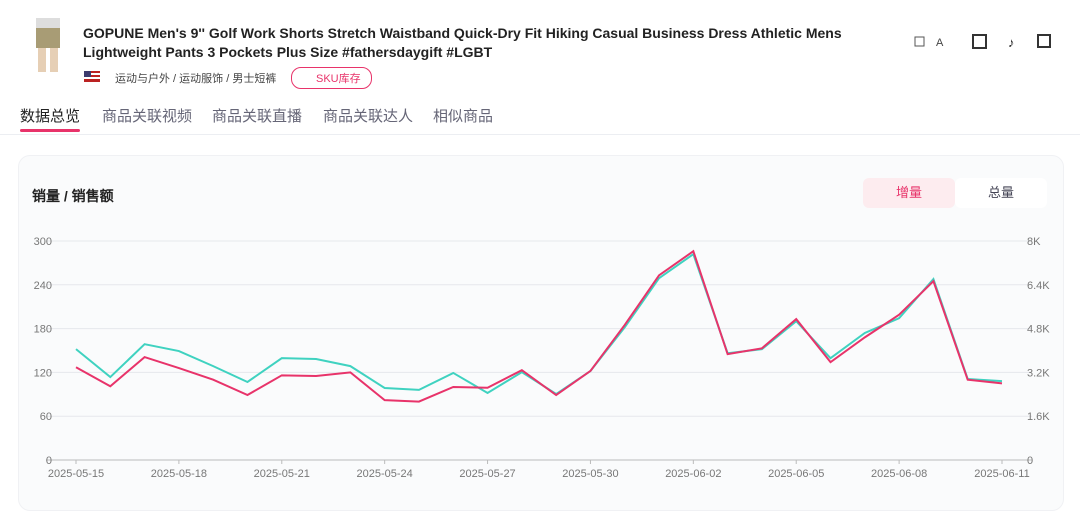 This screenshot has height=517, width=1080. What do you see at coordinates (43, 242) in the screenshot?
I see `y-tick-label: 300` at bounding box center [43, 242].